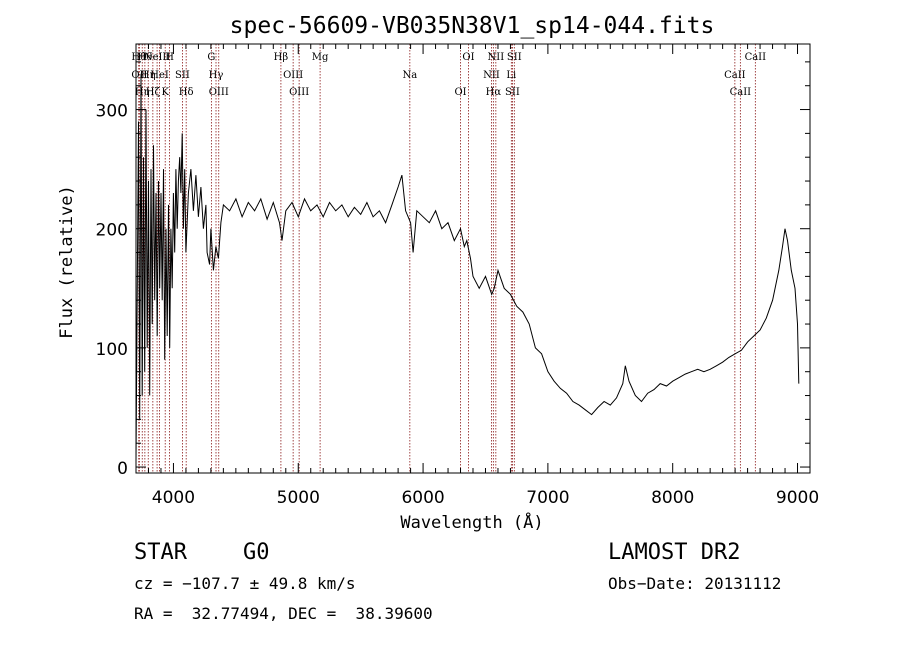  Describe the element at coordinates (298, 498) in the screenshot. I see `x-tick-label: 5000` at that location.